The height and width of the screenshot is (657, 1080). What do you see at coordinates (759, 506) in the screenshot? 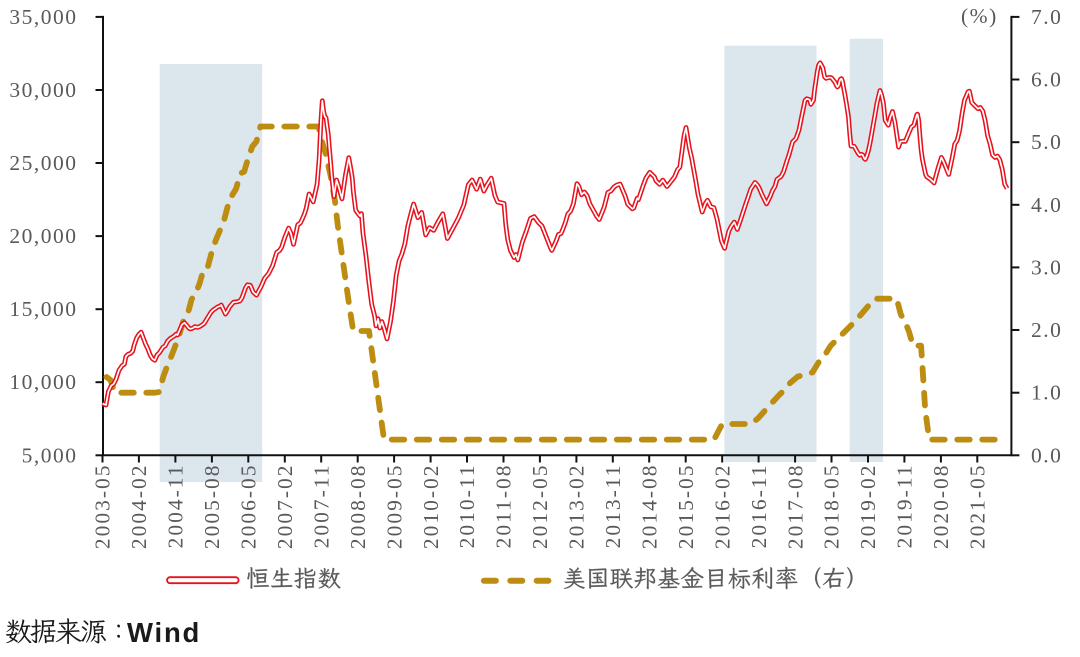
I see `svg-text: 2016-11` at bounding box center [759, 506].